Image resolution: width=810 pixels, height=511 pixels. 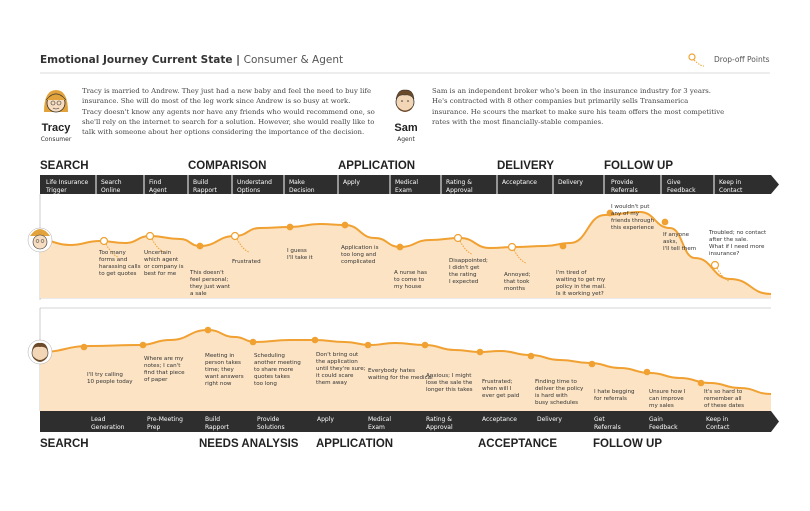 I want to click on consumer-note-line: Annoyed;, so click(x=517, y=275).